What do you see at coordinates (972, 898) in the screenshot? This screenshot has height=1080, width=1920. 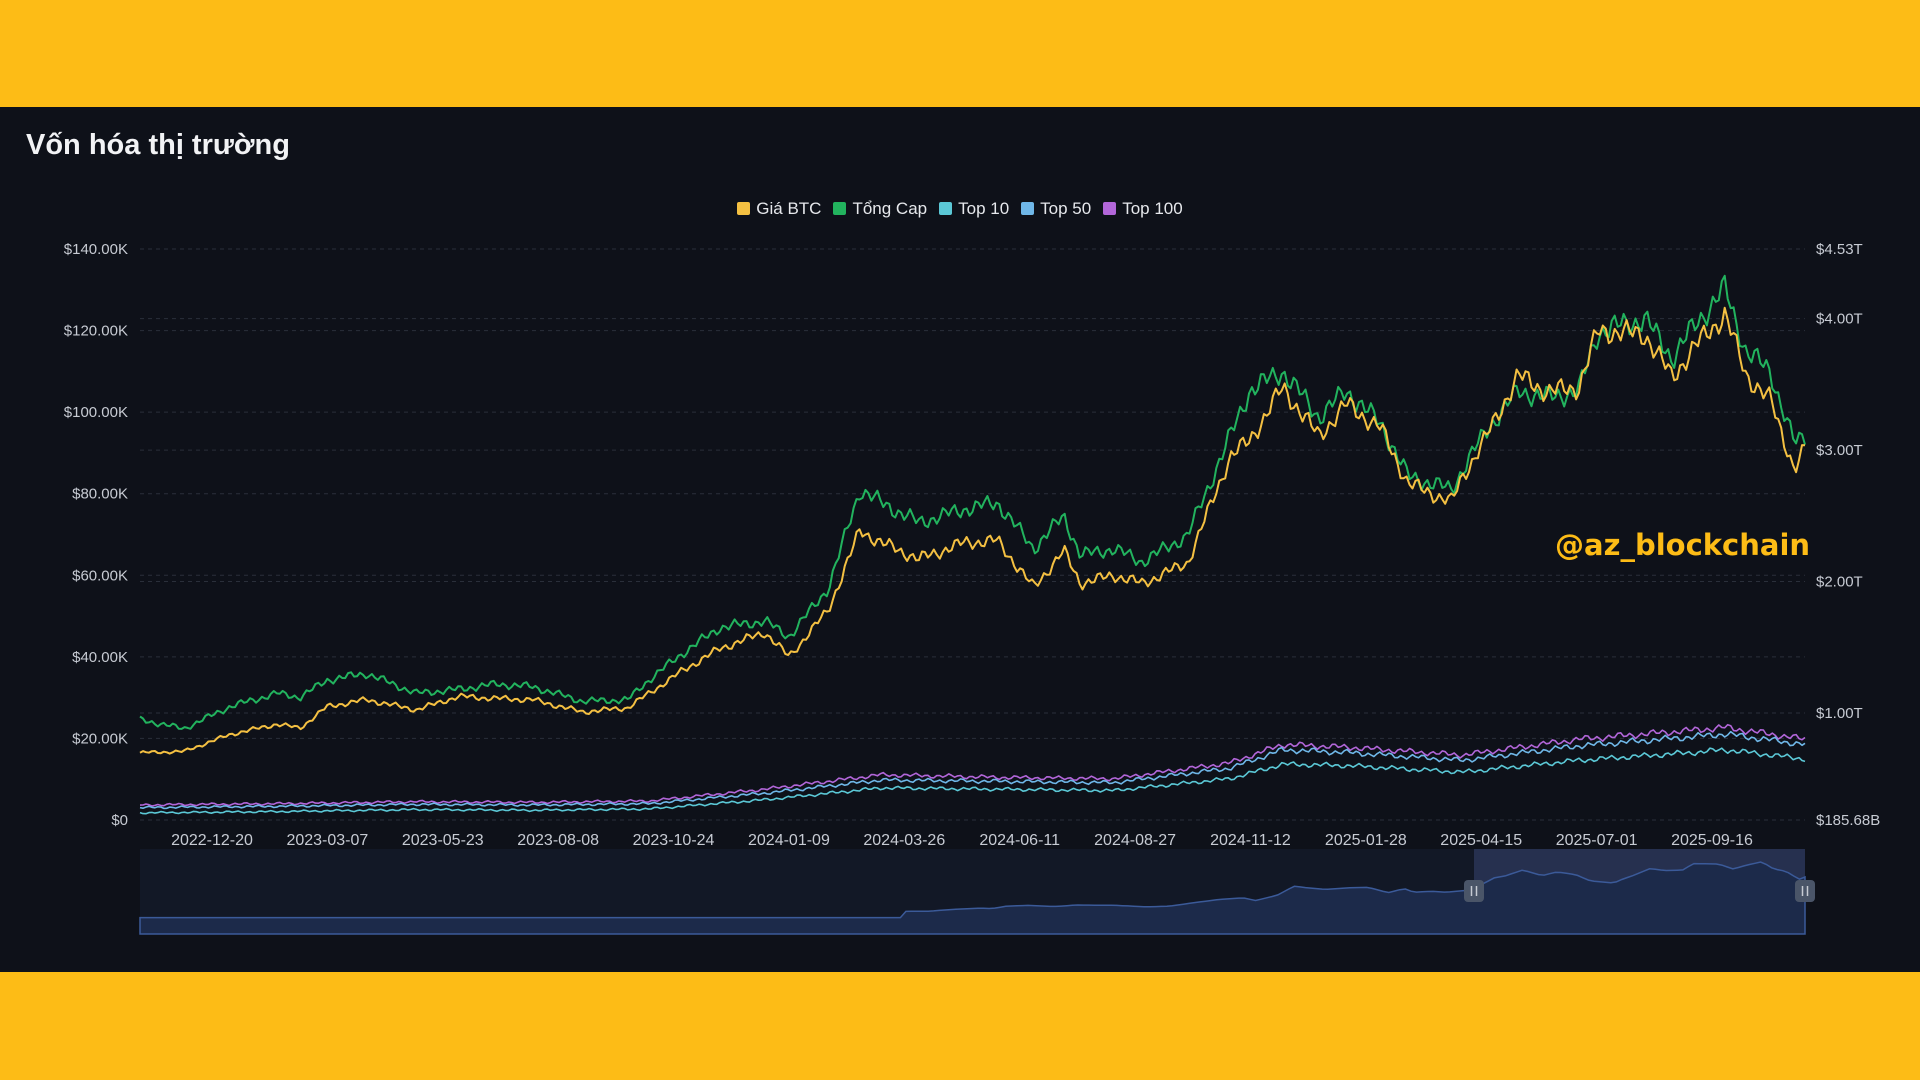 I see `navigator-area` at bounding box center [972, 898].